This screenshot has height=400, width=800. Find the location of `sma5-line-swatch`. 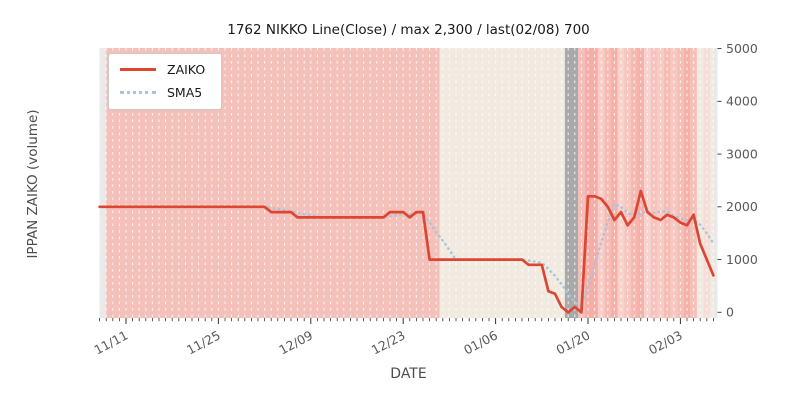

sma5-line-swatch is located at coordinates (138, 93).